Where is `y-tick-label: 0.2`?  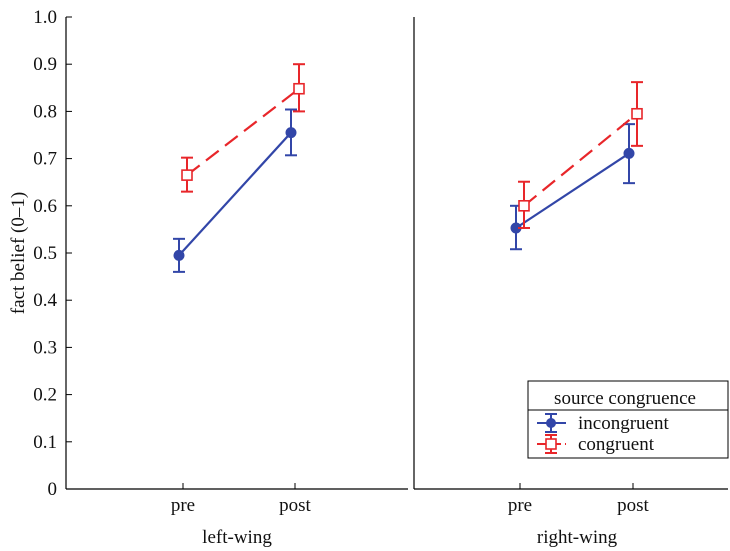
y-tick-label: 0.2 is located at coordinates (45, 395).